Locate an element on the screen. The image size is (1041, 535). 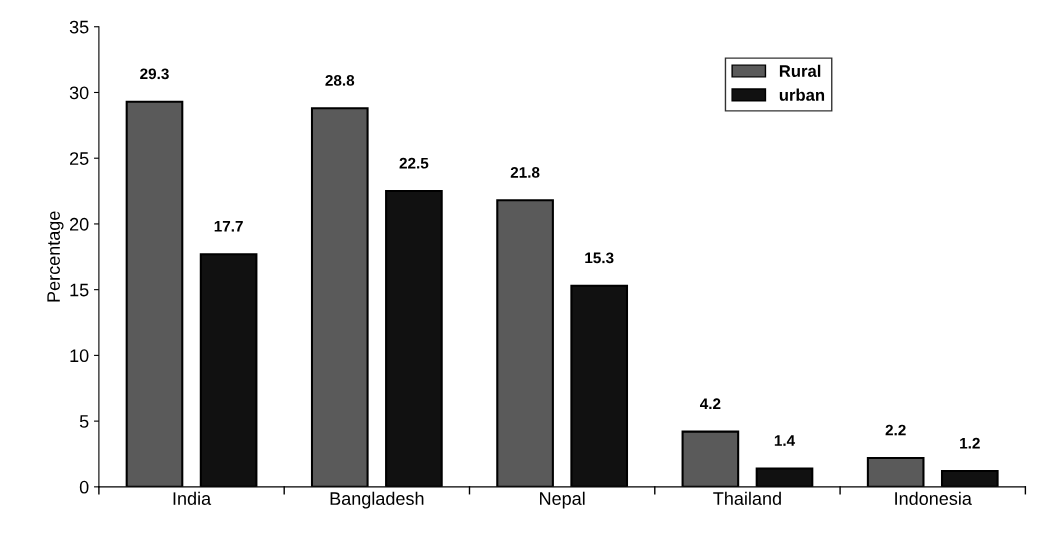
x-tick-label: Thailand is located at coordinates (747, 498).